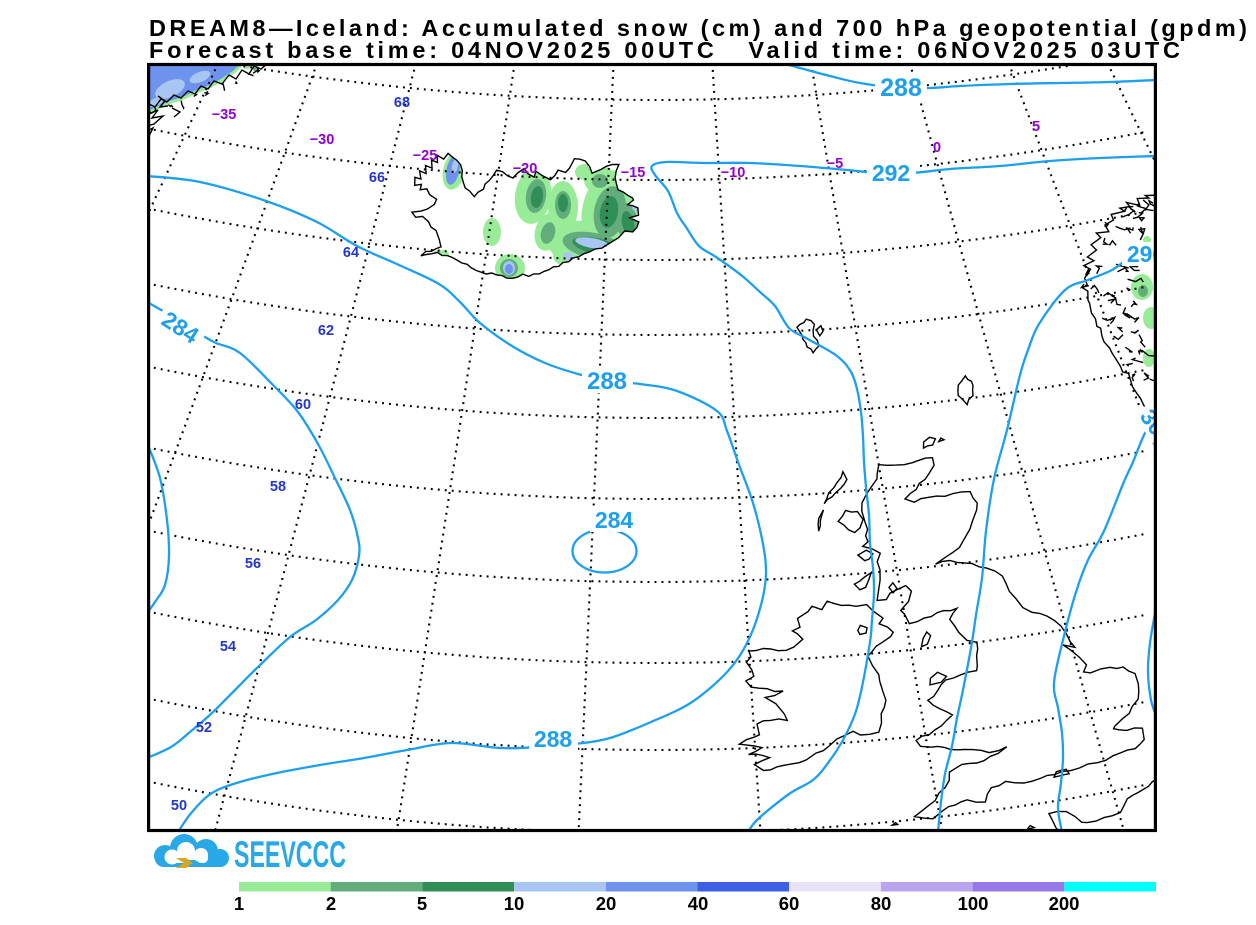  What do you see at coordinates (881, 903) in the screenshot?
I see `svg-text: 80` at bounding box center [881, 903].